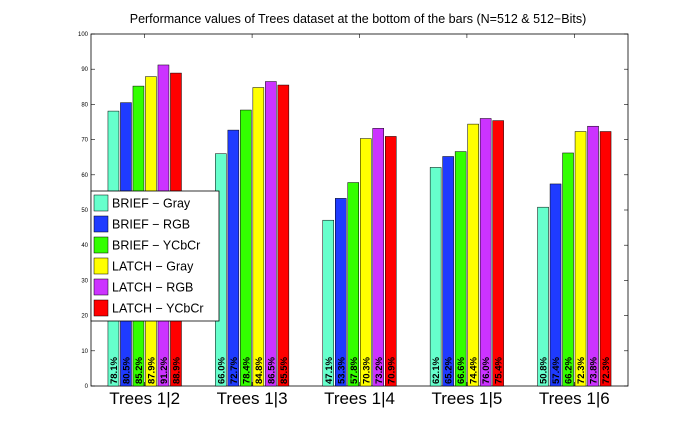  I want to click on bar-value-label: 57.4%, so click(556, 370).